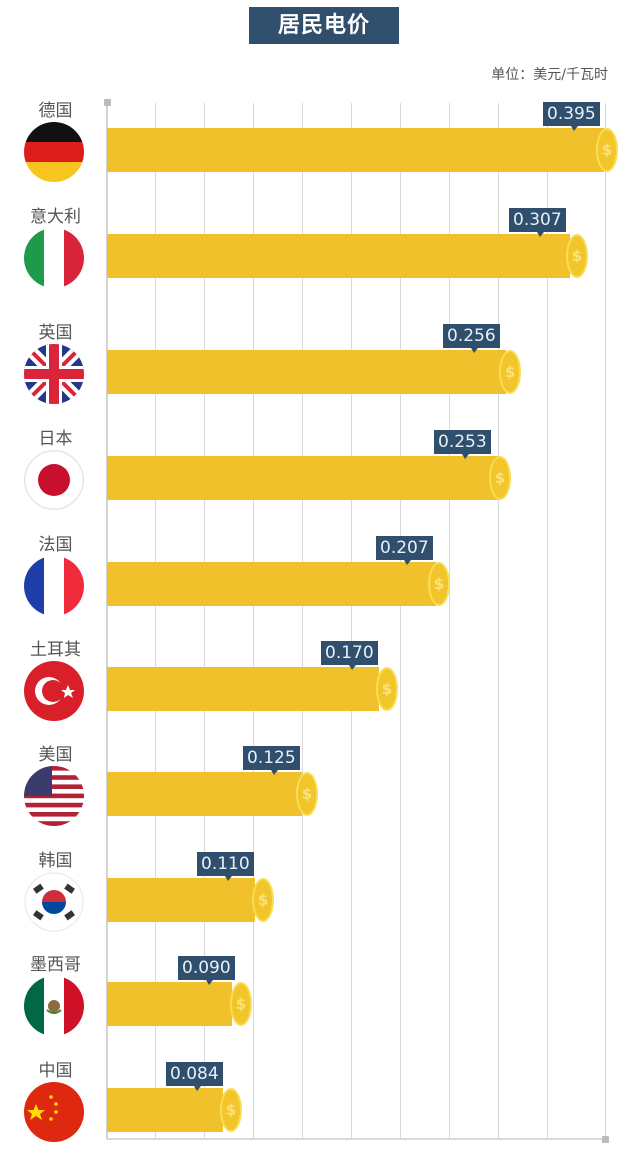 Image resolution: width=640 pixels, height=1163 pixels. Describe the element at coordinates (54, 480) in the screenshot. I see `japan-flag-icon` at that location.